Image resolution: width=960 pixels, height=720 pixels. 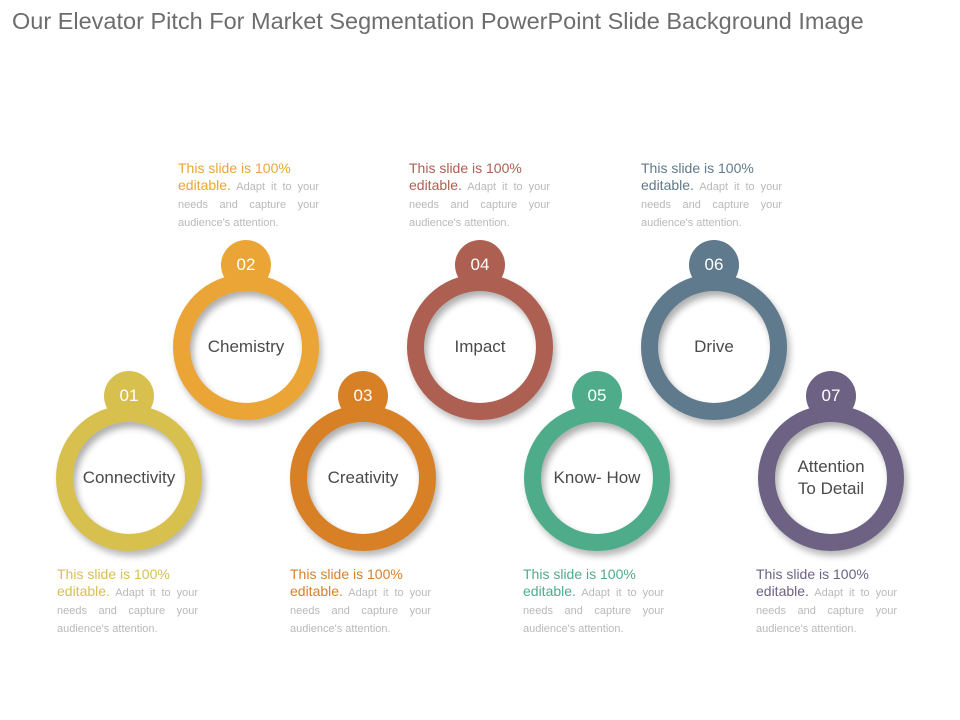 I want to click on ring-07-center: Attention To Detail, so click(x=831, y=478).